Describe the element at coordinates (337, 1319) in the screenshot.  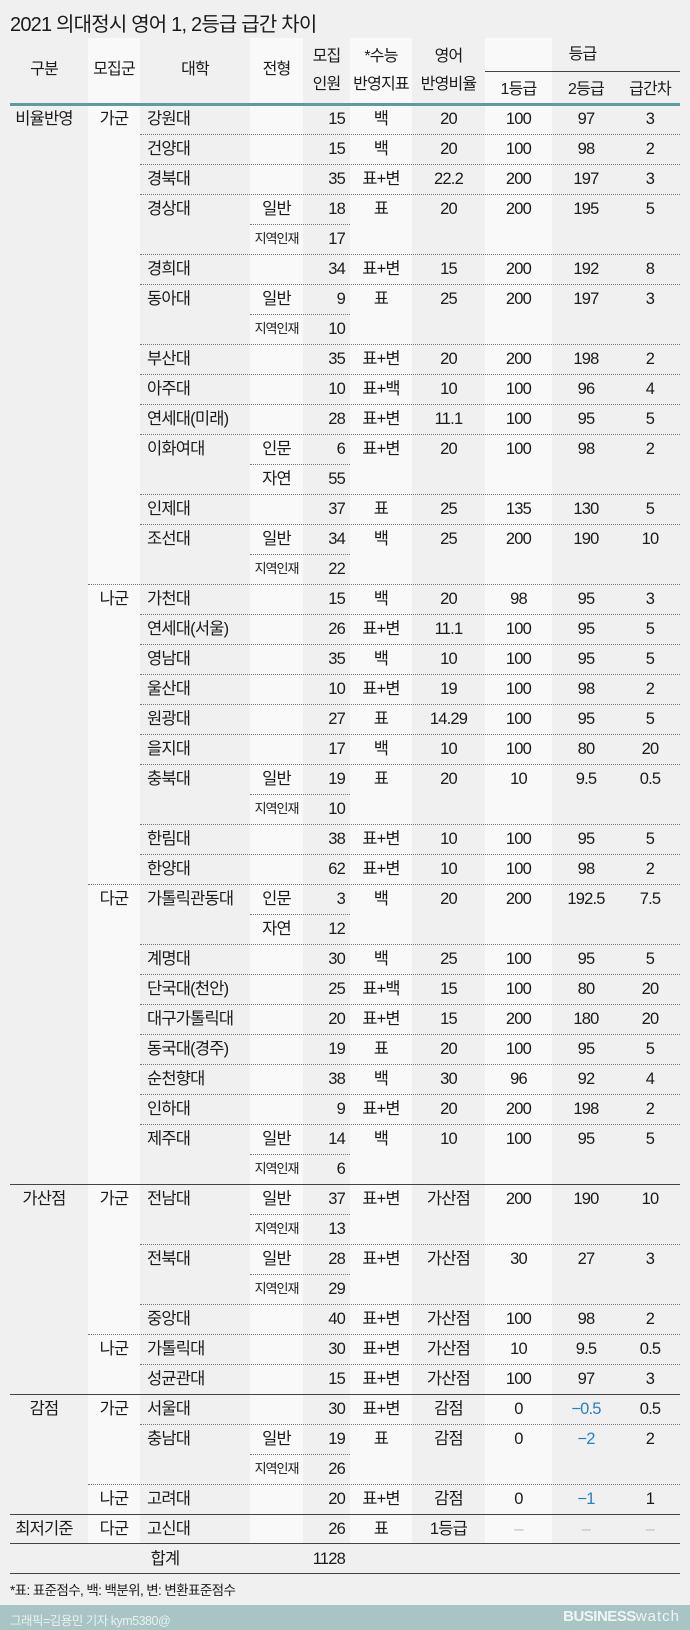
I see `quota-cell: 40` at that location.